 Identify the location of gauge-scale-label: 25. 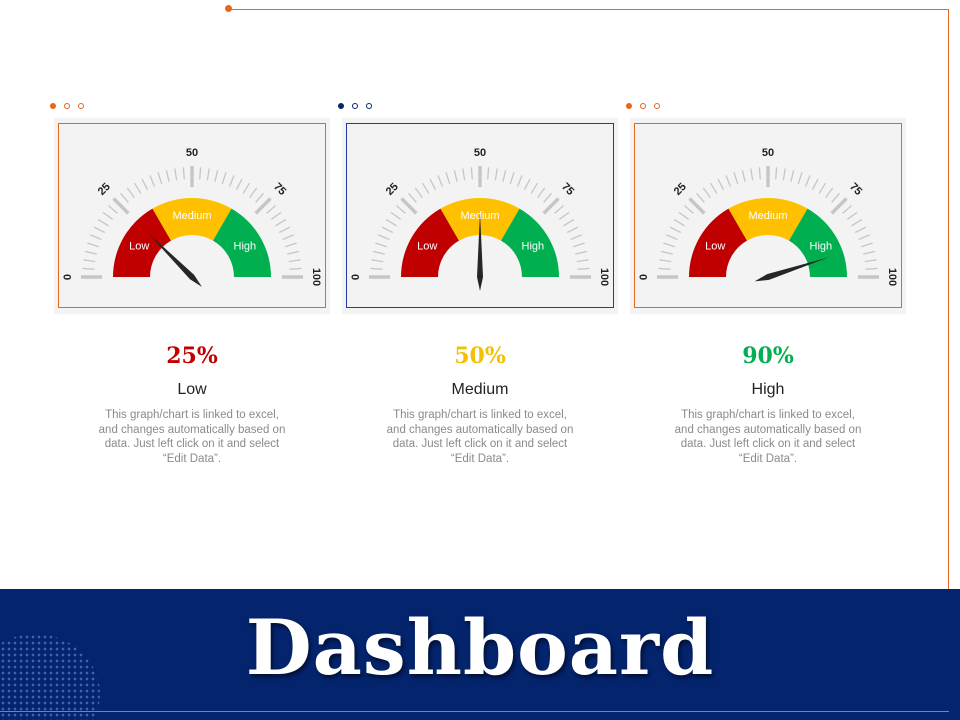
(680, 189).